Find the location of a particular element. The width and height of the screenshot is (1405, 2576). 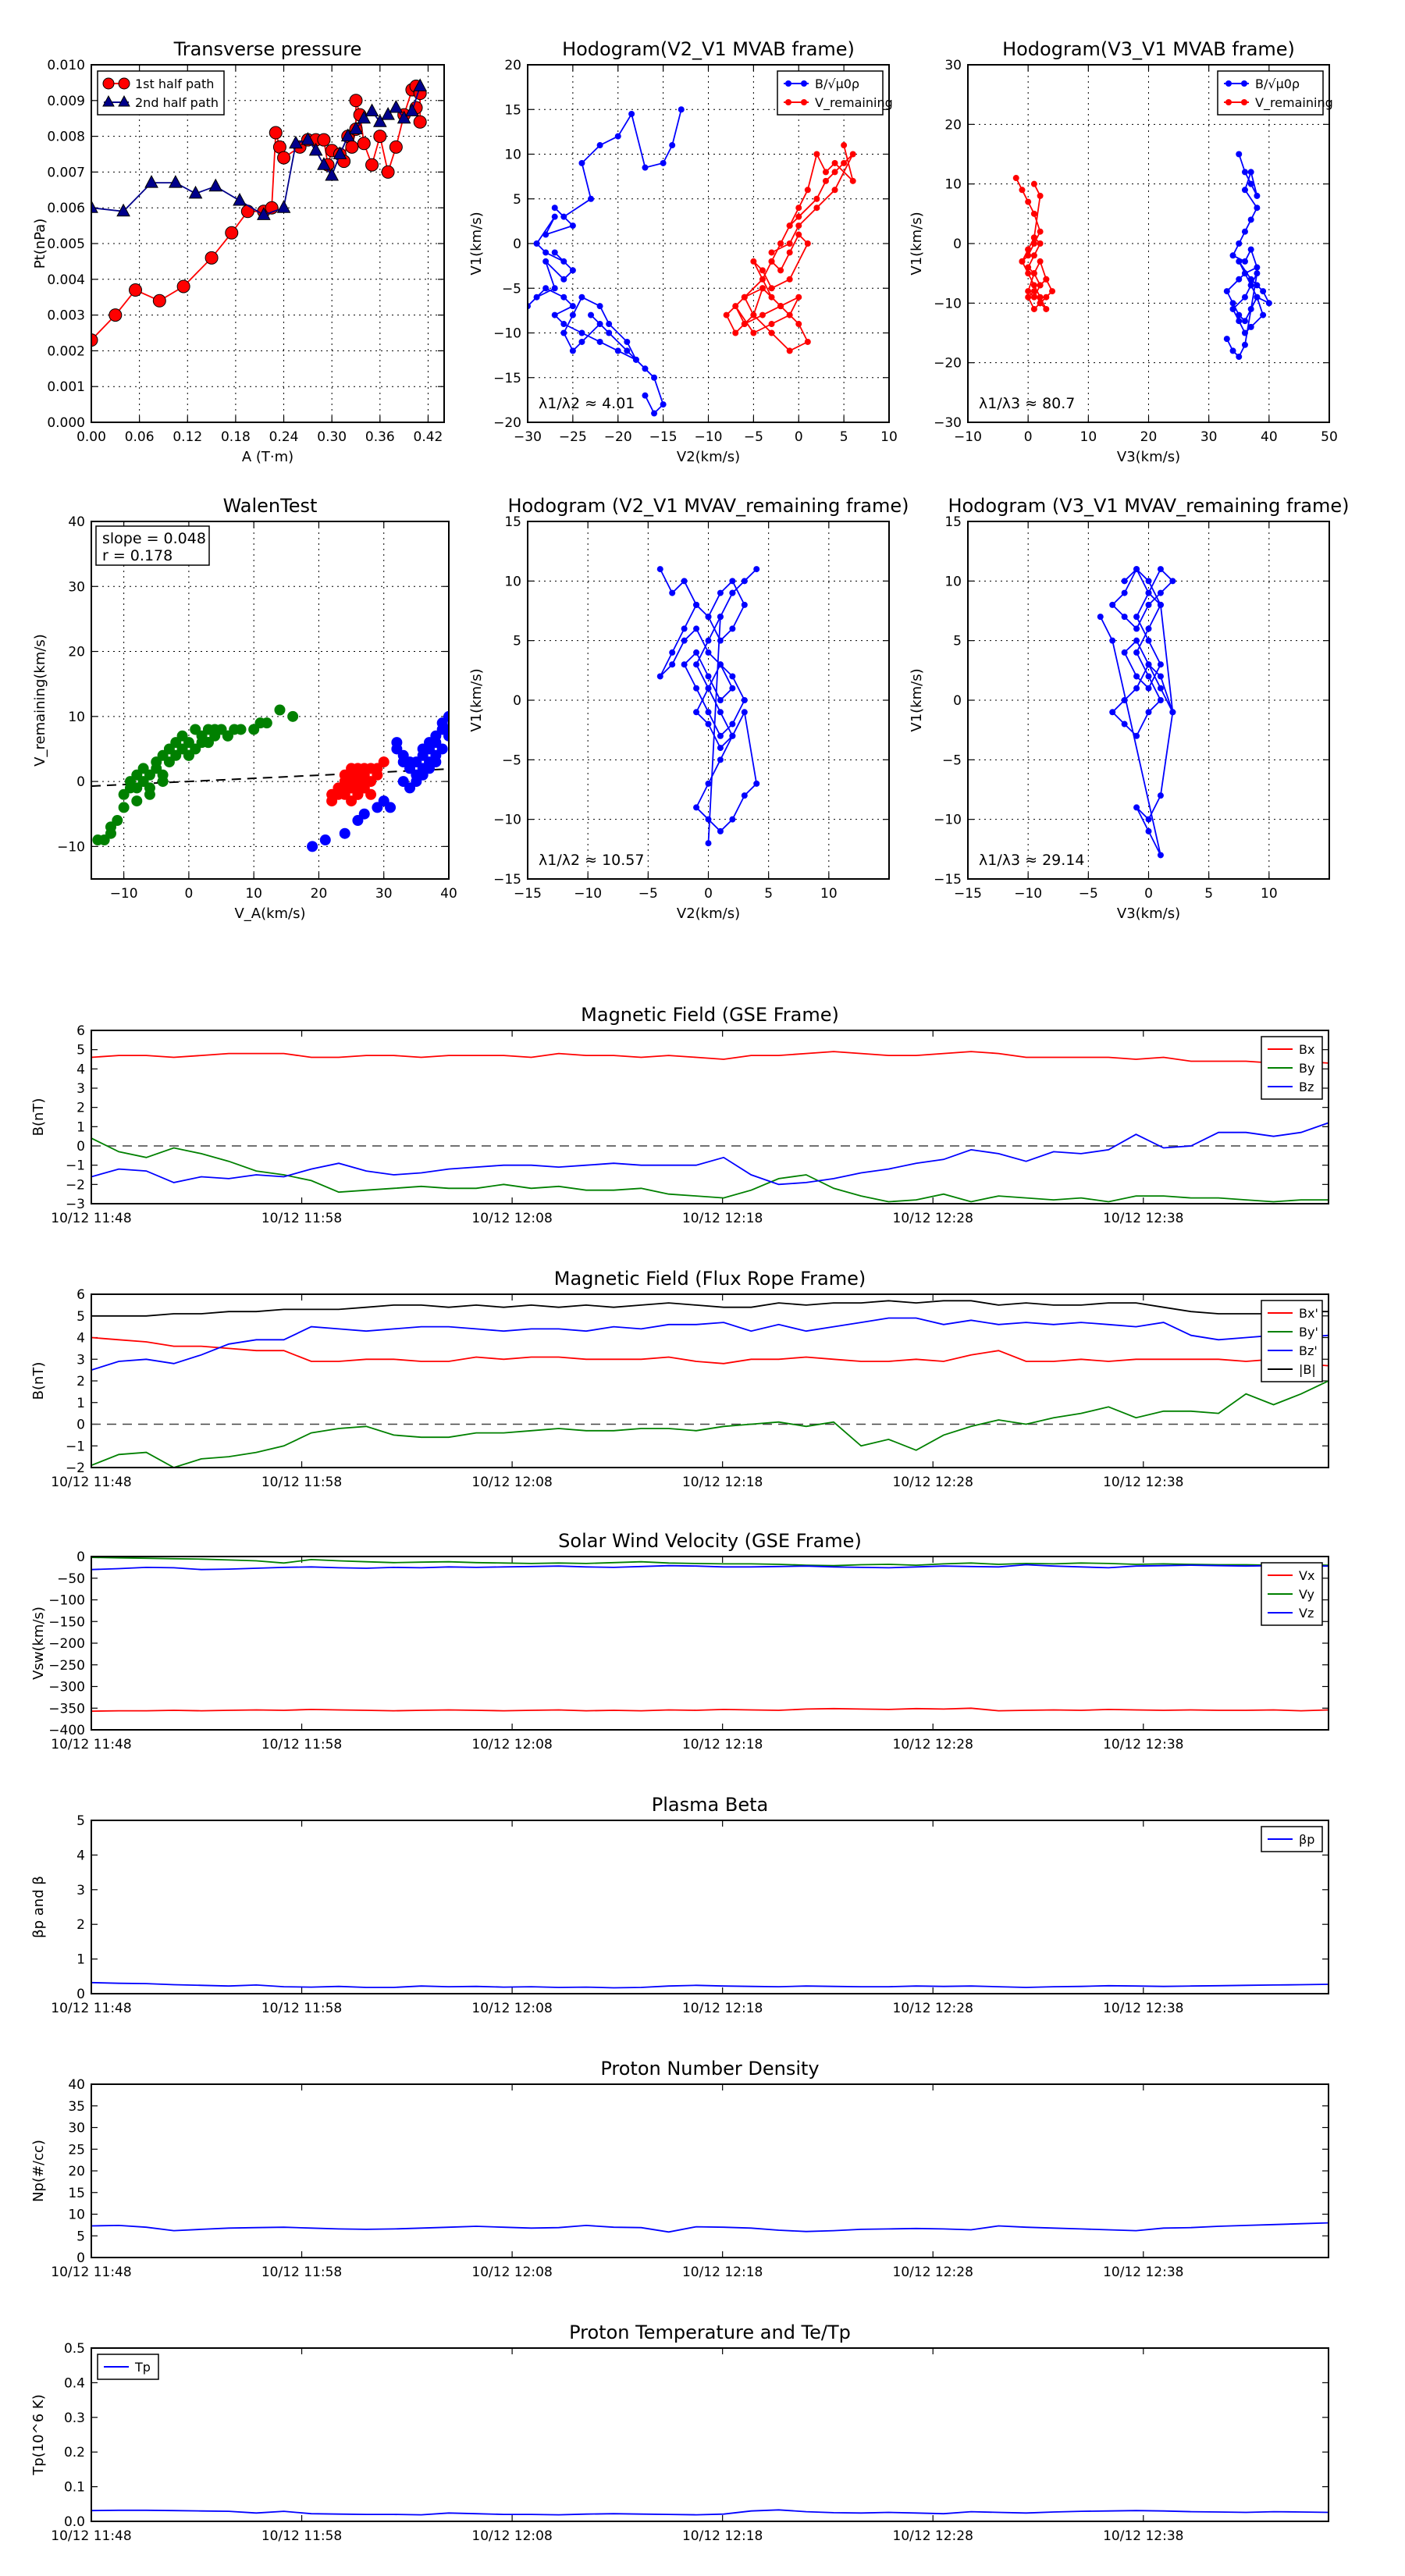

x-tick-label: 10/12 12:28 is located at coordinates (933, 2536).